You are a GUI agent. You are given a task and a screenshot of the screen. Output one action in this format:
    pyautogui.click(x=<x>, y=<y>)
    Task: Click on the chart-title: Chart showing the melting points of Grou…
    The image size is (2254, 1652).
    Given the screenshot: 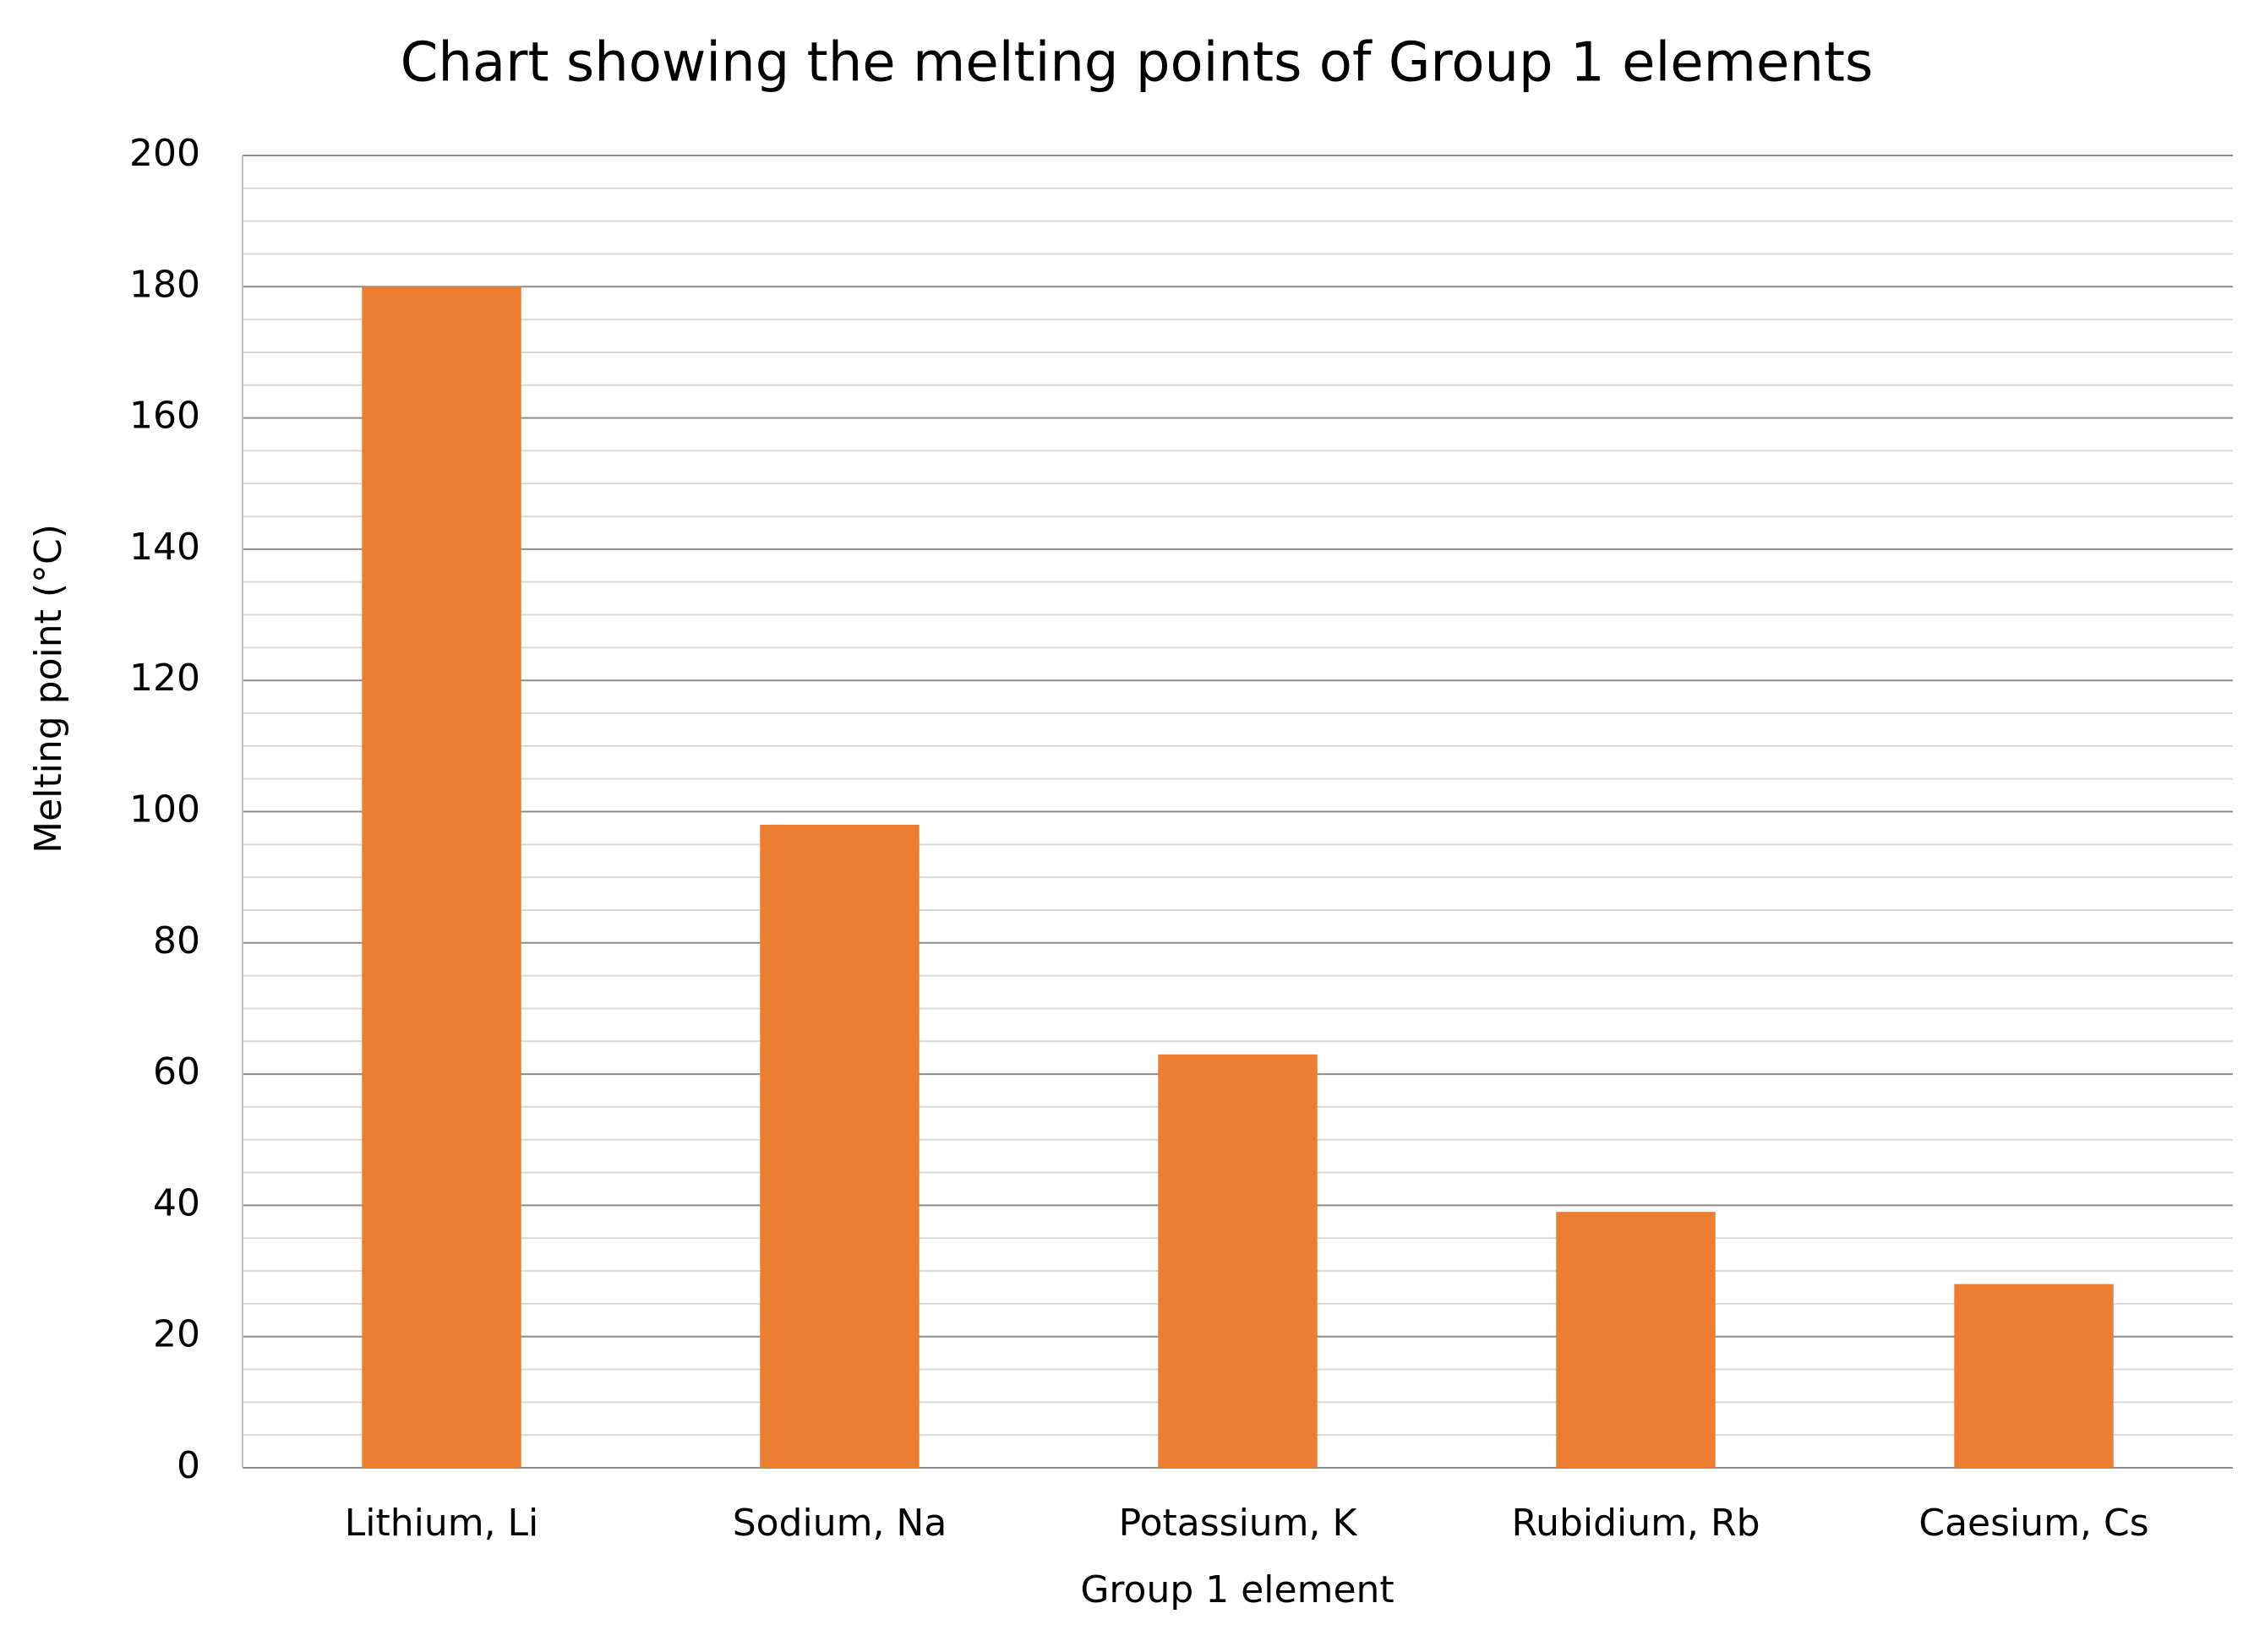 What is the action you would take?
    pyautogui.click(x=1137, y=64)
    